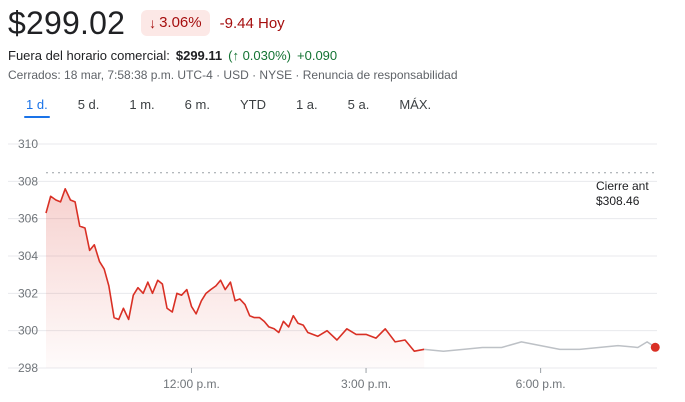 The image size is (685, 402). What do you see at coordinates (28, 256) in the screenshot?
I see `y-tick-label: 304` at bounding box center [28, 256].